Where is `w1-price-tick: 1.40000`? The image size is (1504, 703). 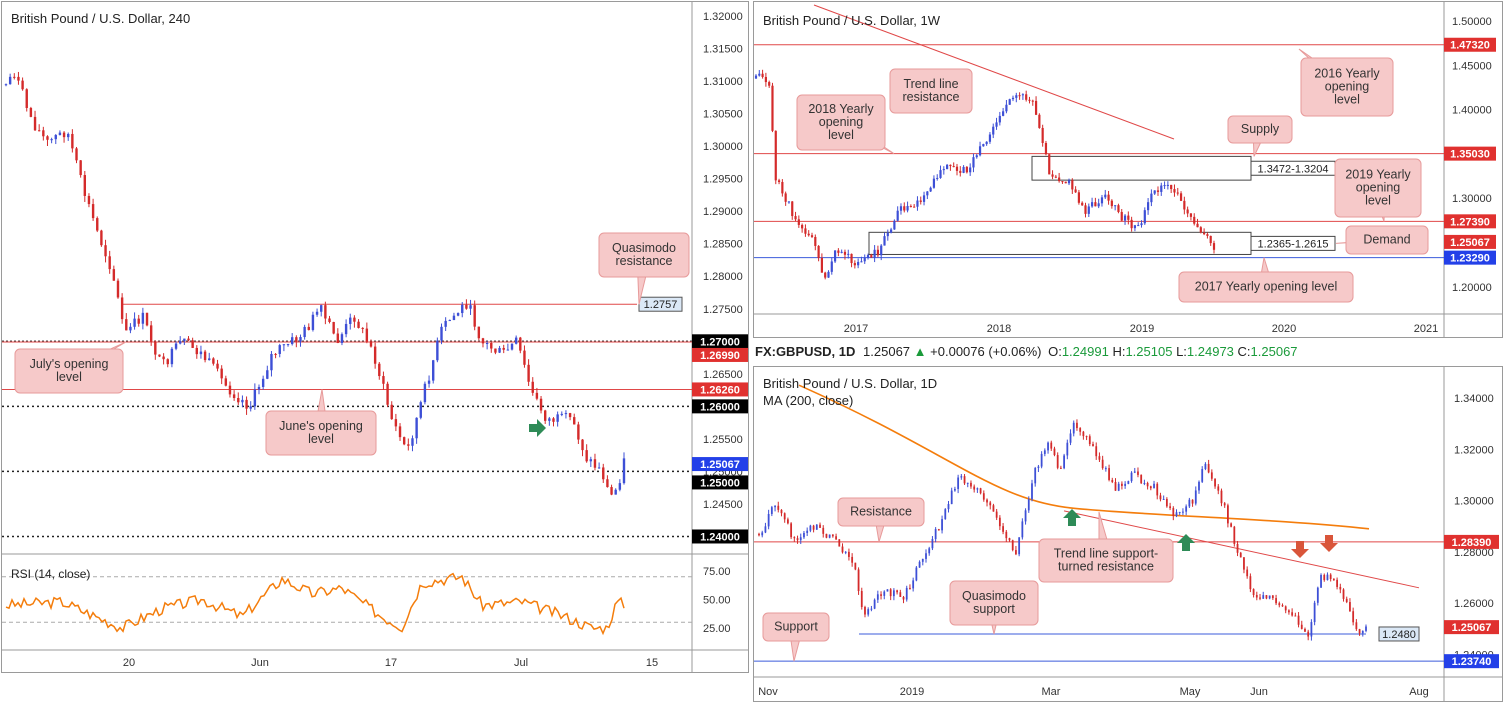 w1-price-tick: 1.40000 is located at coordinates (1472, 111).